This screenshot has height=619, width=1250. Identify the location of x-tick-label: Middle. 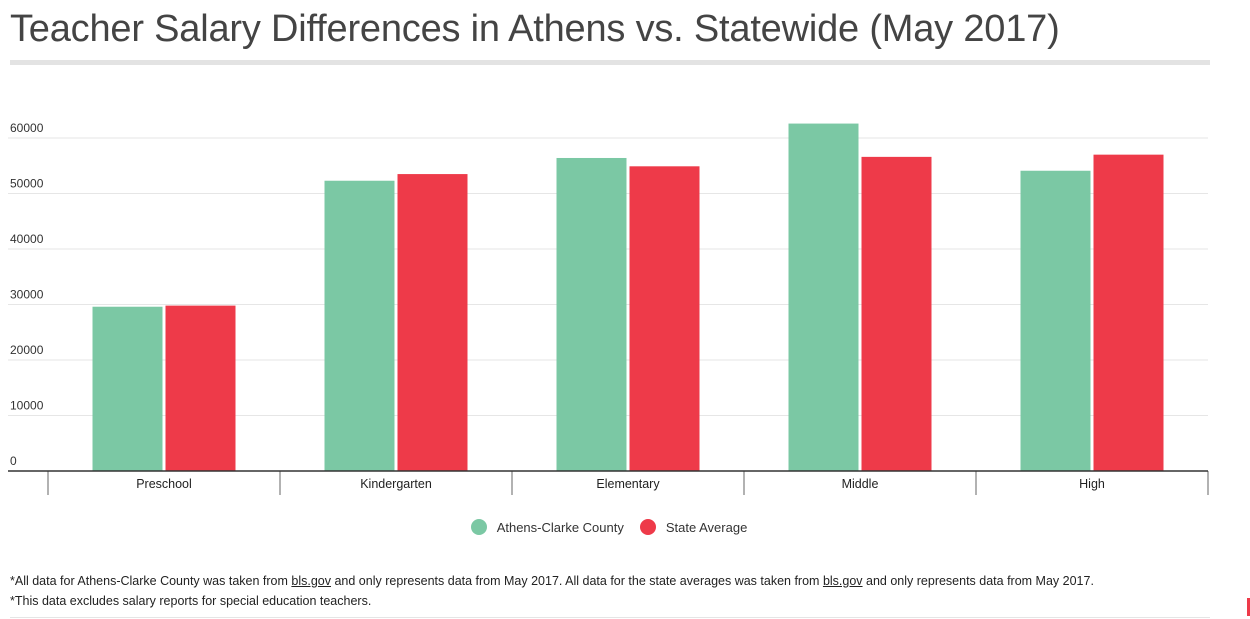
(860, 484).